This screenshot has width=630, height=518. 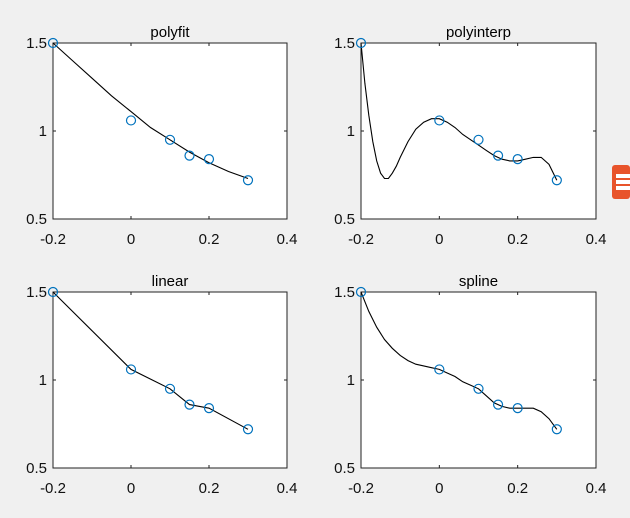 I want to click on logo-icon, so click(x=621, y=182).